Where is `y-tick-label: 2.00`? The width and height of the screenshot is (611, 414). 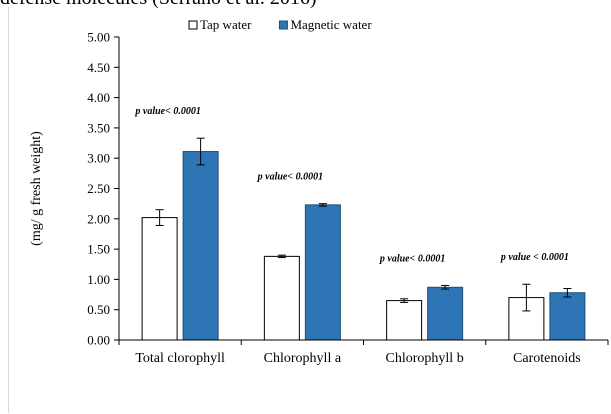
y-tick-label: 2.00 is located at coordinates (98, 218).